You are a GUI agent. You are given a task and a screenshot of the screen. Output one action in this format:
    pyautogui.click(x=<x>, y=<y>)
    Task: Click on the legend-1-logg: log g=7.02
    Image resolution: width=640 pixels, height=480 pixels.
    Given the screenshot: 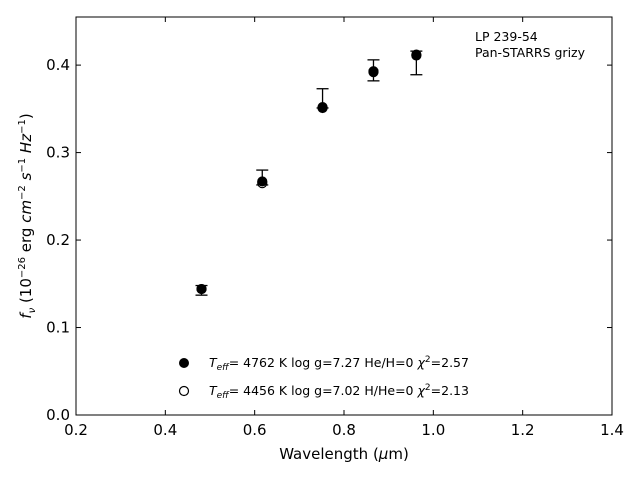 What is the action you would take?
    pyautogui.click(x=325, y=390)
    